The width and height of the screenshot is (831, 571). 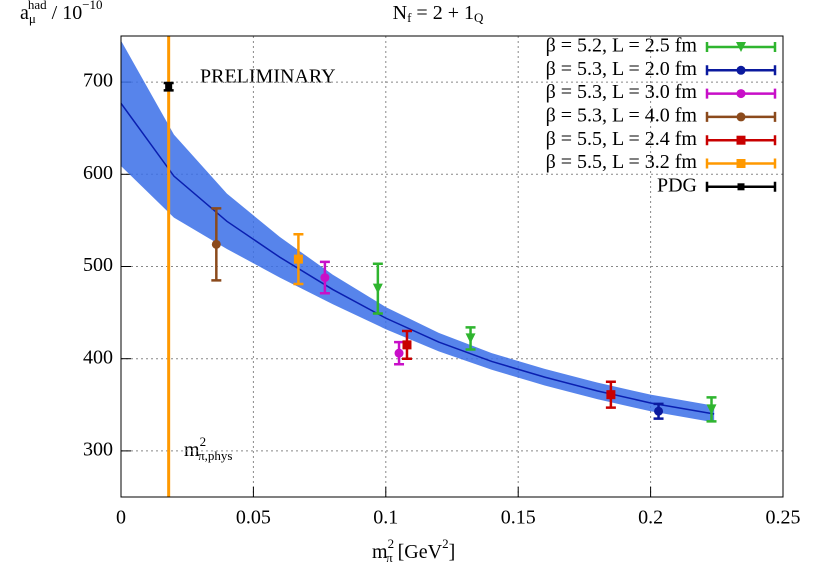 What do you see at coordinates (622, 46) in the screenshot?
I see `legend-label: β = 5.2, L = 2.5 fm` at bounding box center [622, 46].